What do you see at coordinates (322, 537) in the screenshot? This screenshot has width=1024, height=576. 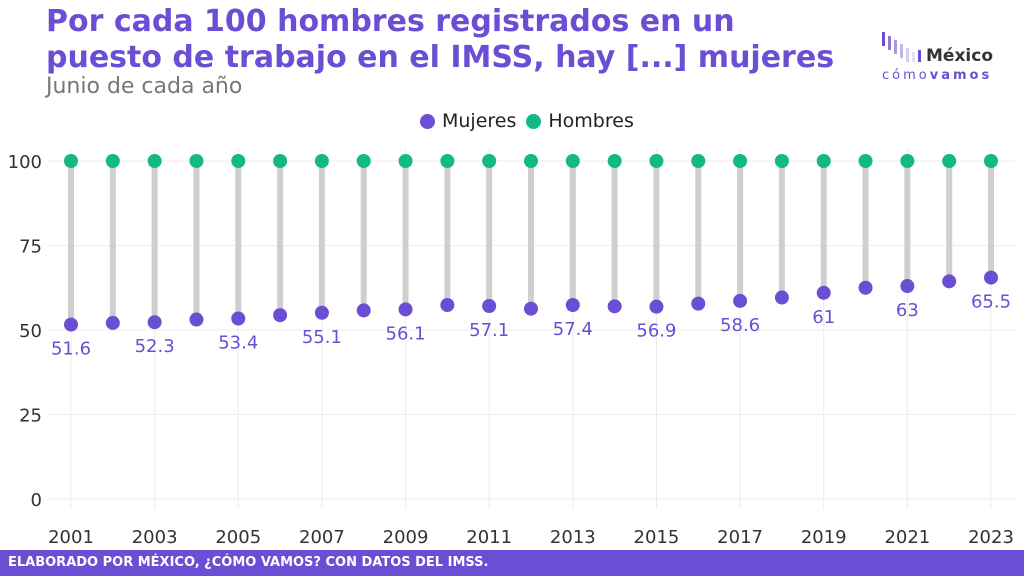 I see `x-tick-label: 2007` at bounding box center [322, 537].